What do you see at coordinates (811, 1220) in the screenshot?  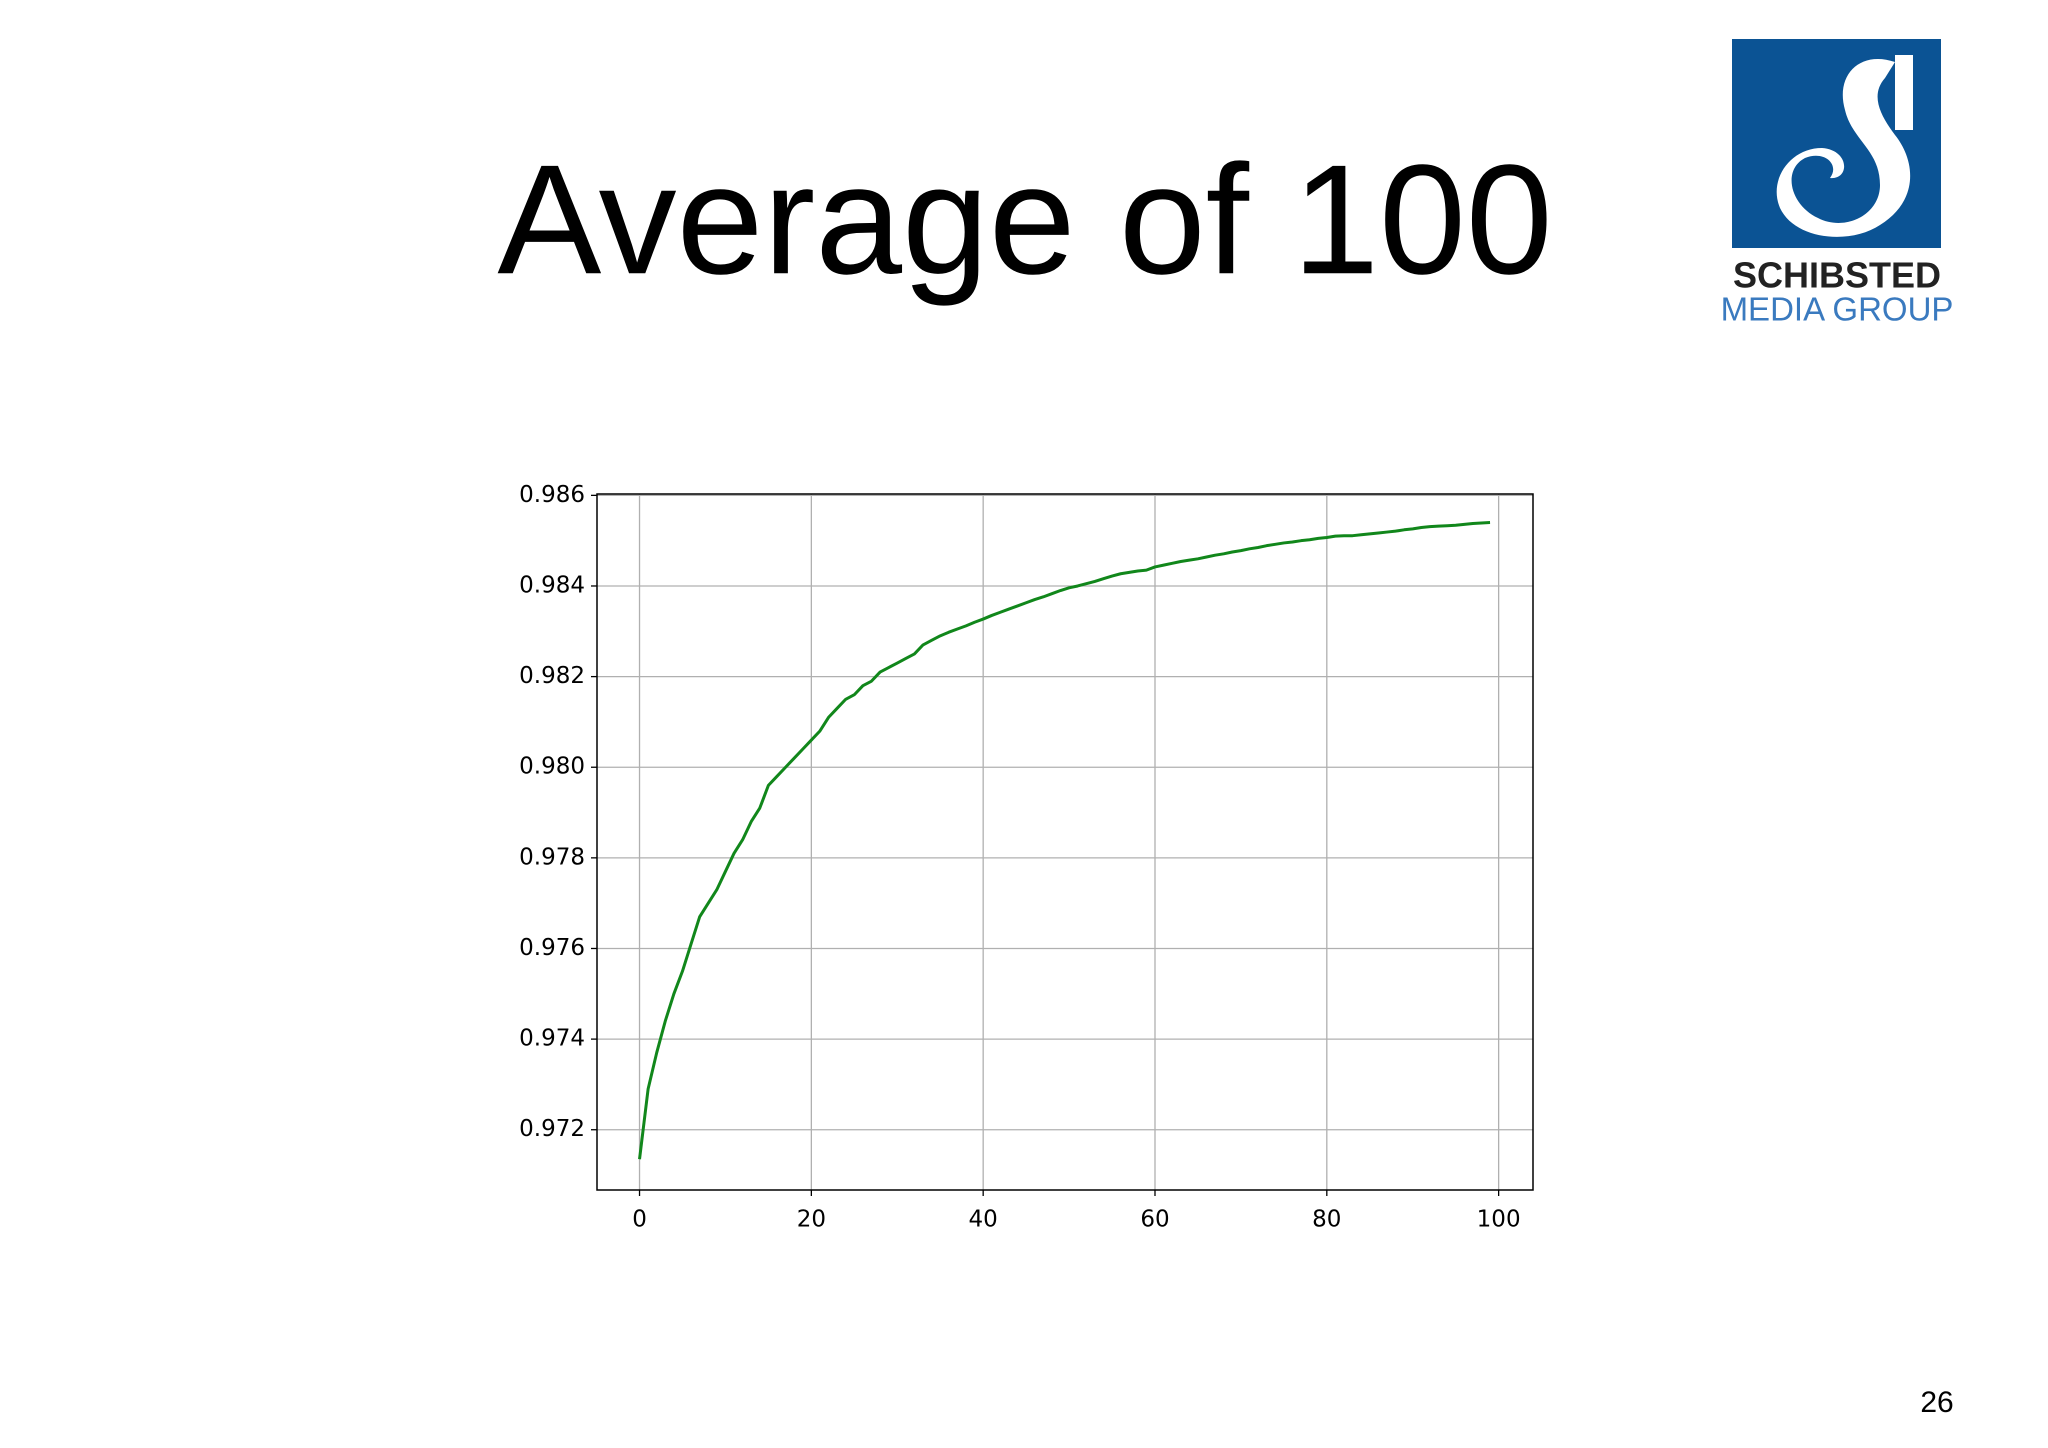 I see `x-tick-label: 20` at bounding box center [811, 1220].